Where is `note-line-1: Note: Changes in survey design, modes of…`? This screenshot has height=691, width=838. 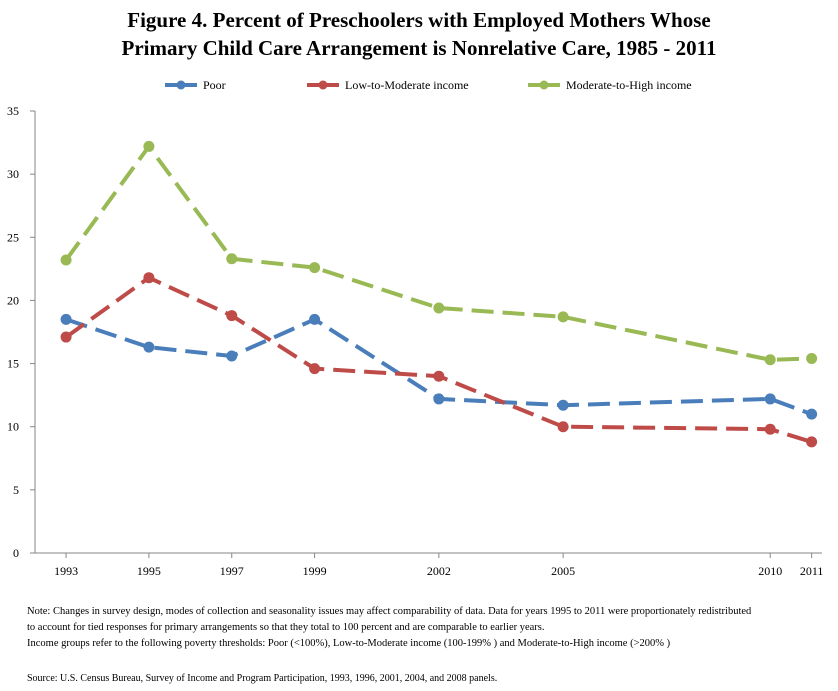 note-line-1: Note: Changes in survey design, modes of… is located at coordinates (389, 611).